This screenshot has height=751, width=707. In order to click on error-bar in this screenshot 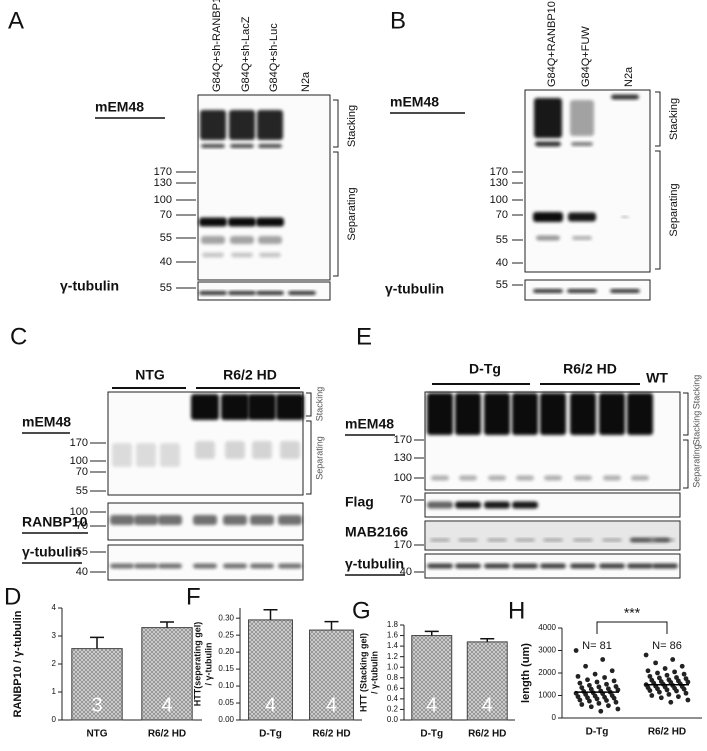, I will do `click(167, 624)`.